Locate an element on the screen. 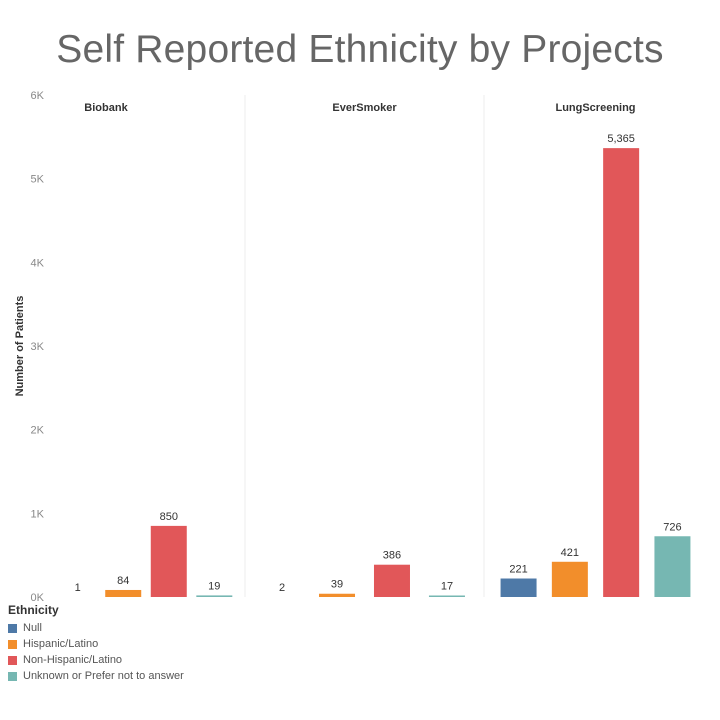  y-tick-label: 6K is located at coordinates (38, 96).